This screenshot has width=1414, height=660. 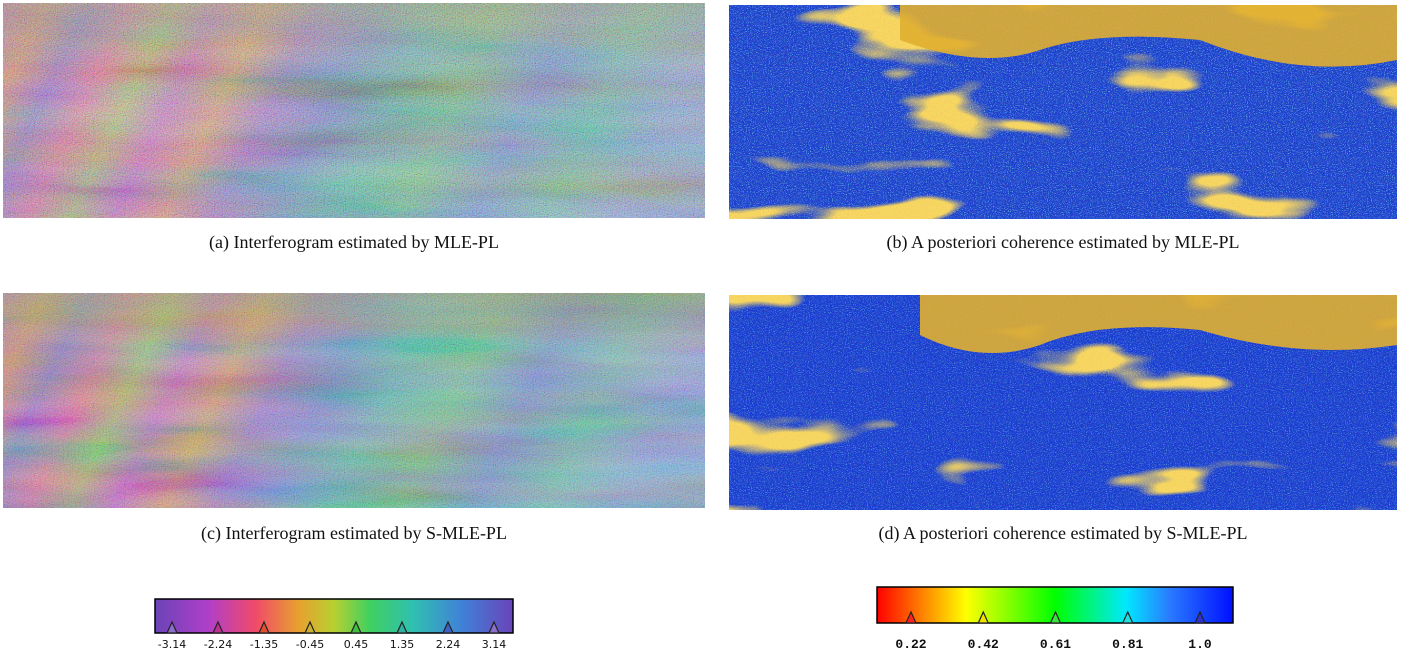 I want to click on tick-label: 3.14, so click(x=494, y=644).